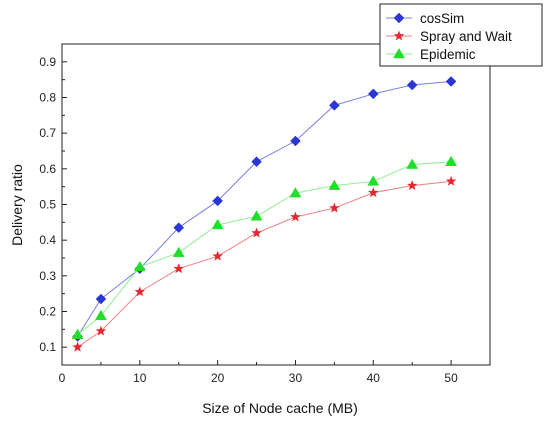  I want to click on y-axis: 0.1 0.2 0.3 0.4 0.5 0.6 0.7 0.8 0.9, so click(53, 210).